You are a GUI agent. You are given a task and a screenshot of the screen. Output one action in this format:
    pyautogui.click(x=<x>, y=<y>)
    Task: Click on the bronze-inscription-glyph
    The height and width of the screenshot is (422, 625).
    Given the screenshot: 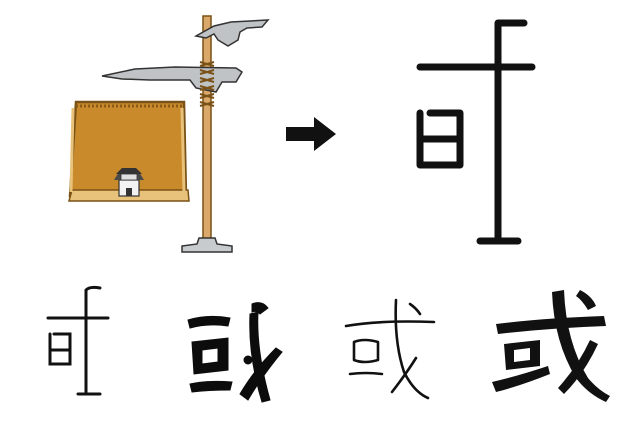 What is the action you would take?
    pyautogui.click(x=235, y=352)
    